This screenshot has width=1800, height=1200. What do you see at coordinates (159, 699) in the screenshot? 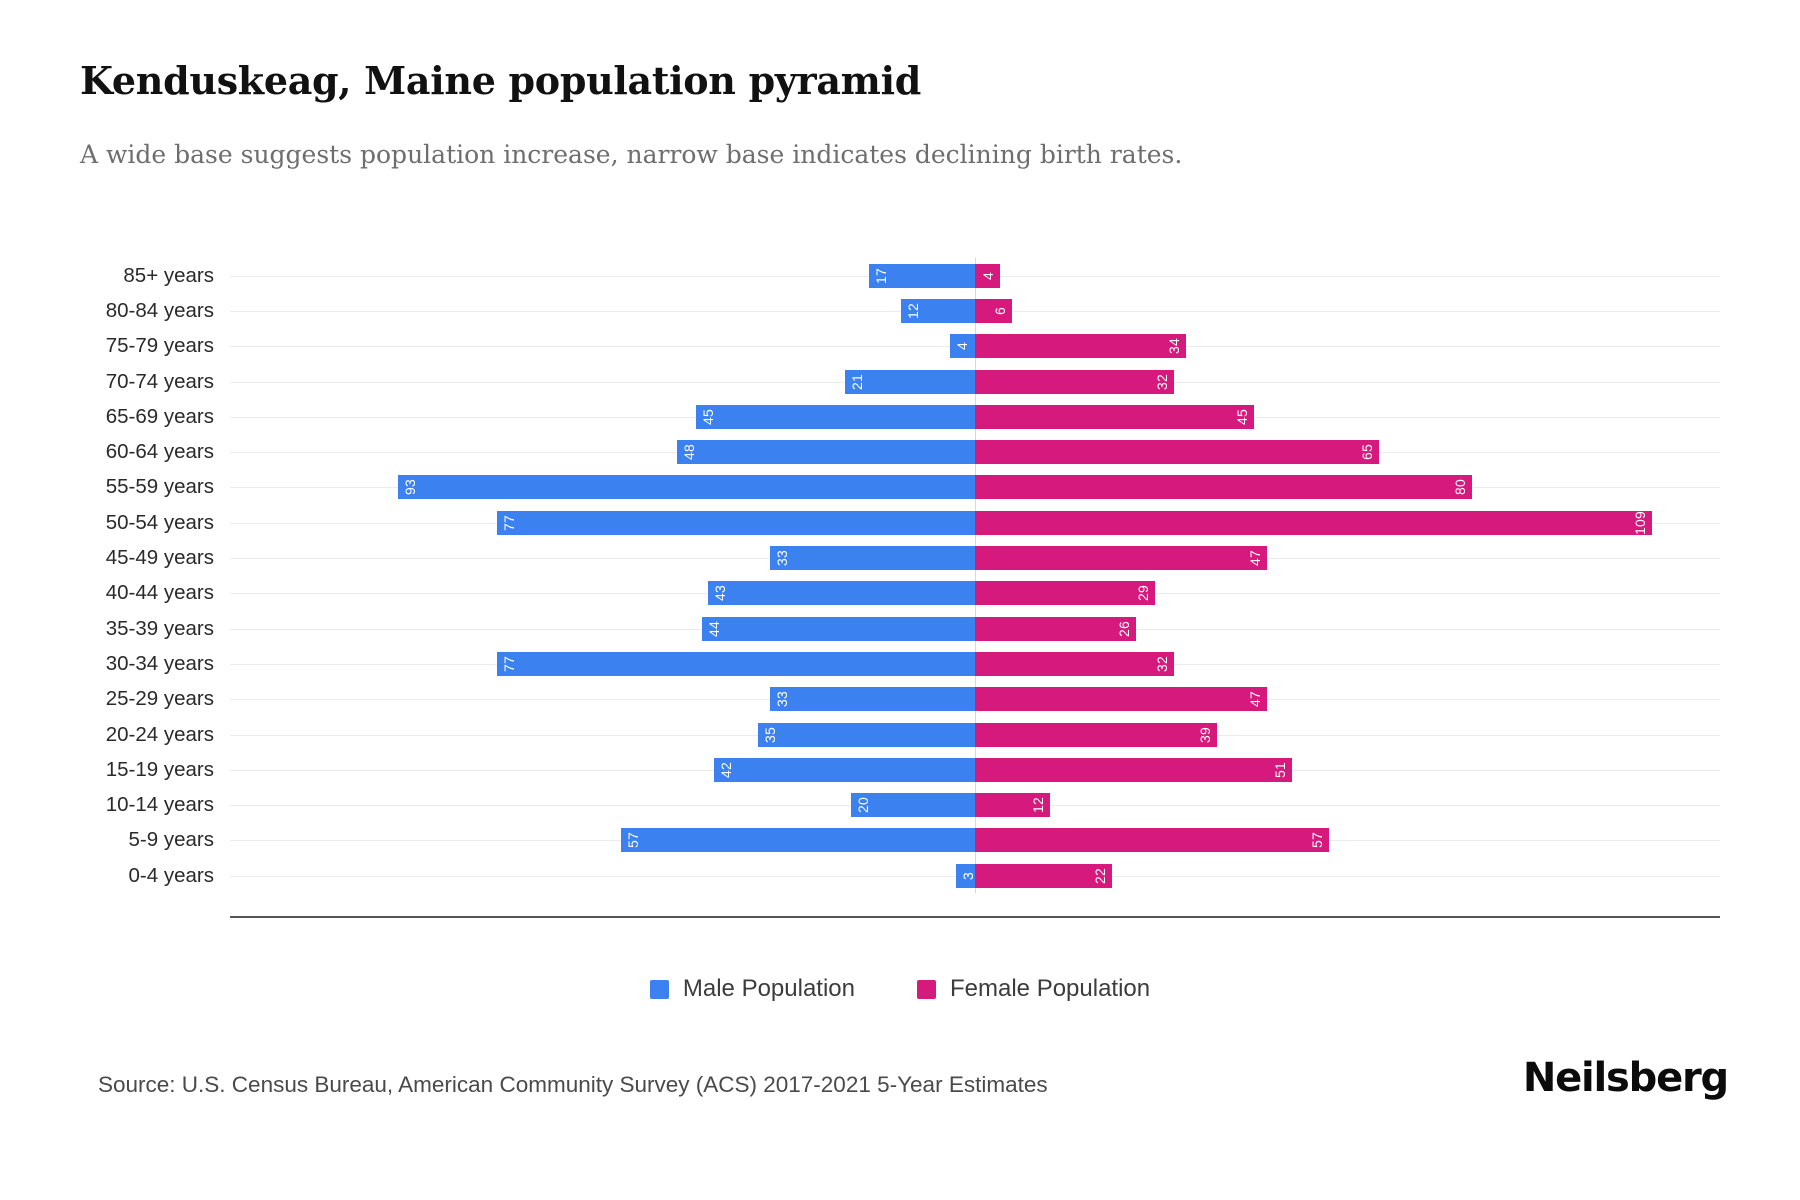
I see `y-axis-tick-label: 25-29 years` at bounding box center [159, 699].